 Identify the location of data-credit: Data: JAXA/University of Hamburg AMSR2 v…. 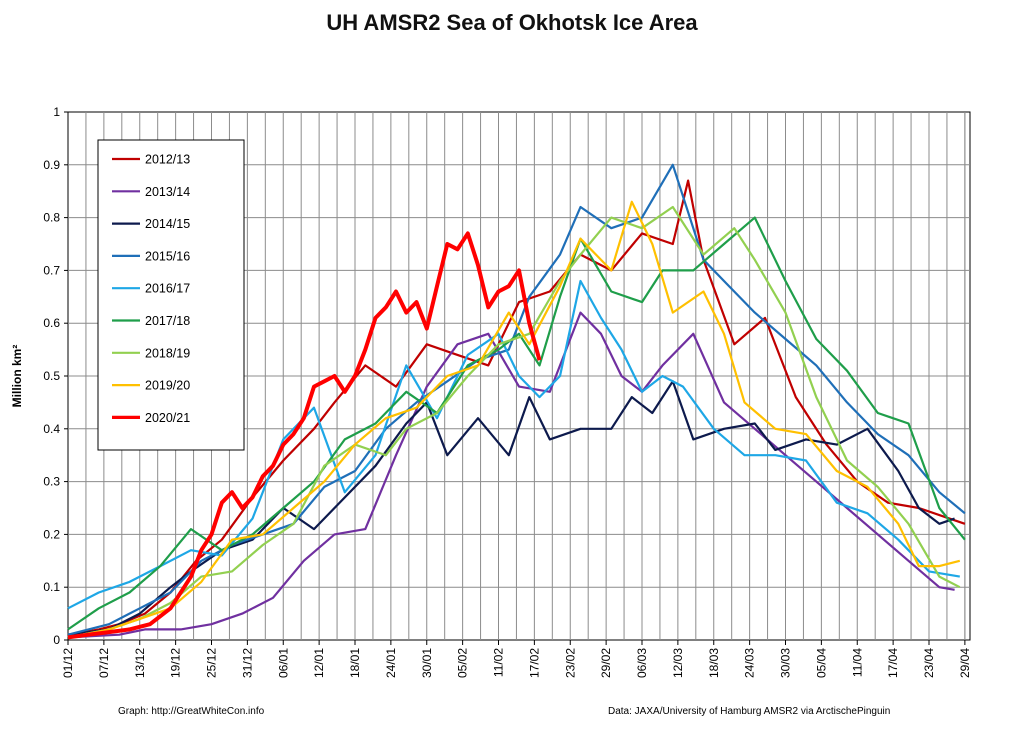
(749, 711).